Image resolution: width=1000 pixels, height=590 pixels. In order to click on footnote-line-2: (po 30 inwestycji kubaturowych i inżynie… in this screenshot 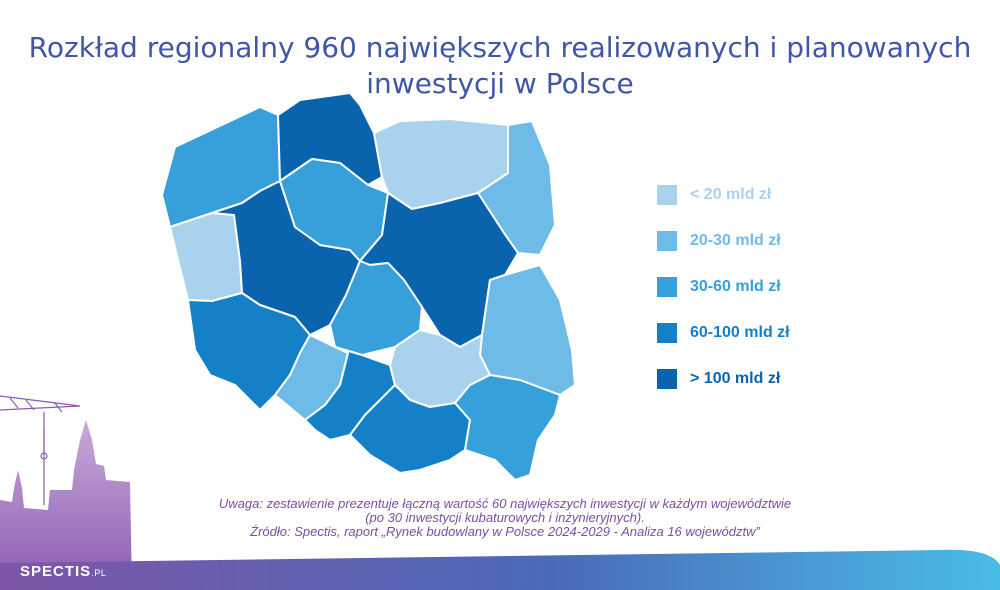, I will do `click(505, 517)`.